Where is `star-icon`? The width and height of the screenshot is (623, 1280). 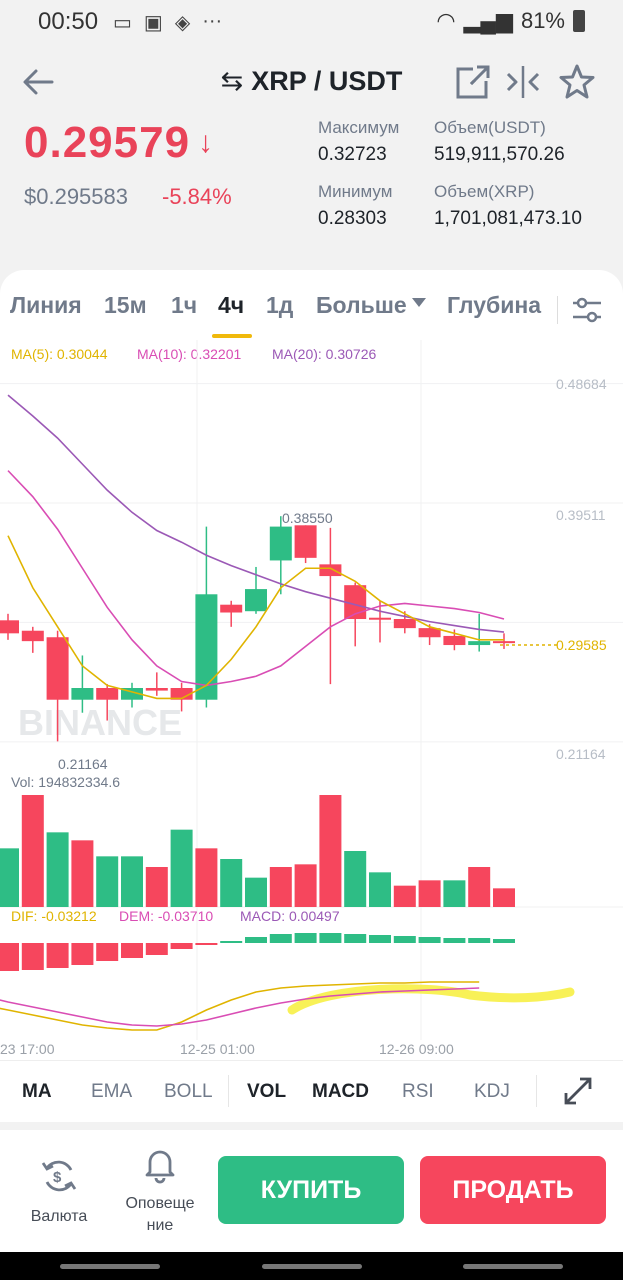
star-icon is located at coordinates (577, 82).